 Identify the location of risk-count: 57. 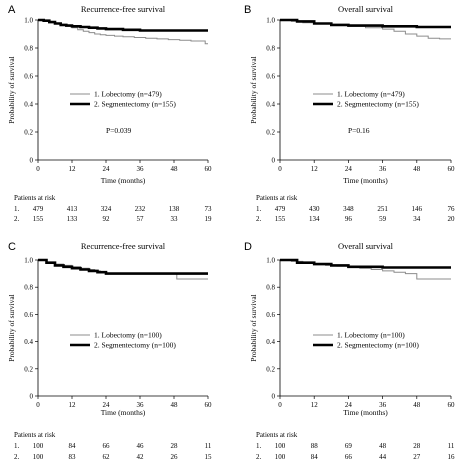
(141, 219).